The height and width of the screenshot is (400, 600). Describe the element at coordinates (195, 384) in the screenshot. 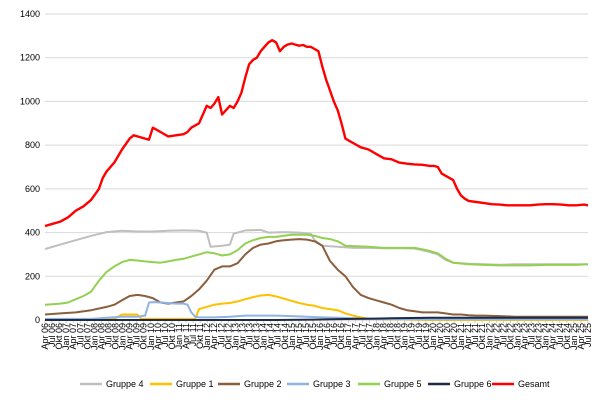

I see `legend-label: Gruppe 1` at that location.